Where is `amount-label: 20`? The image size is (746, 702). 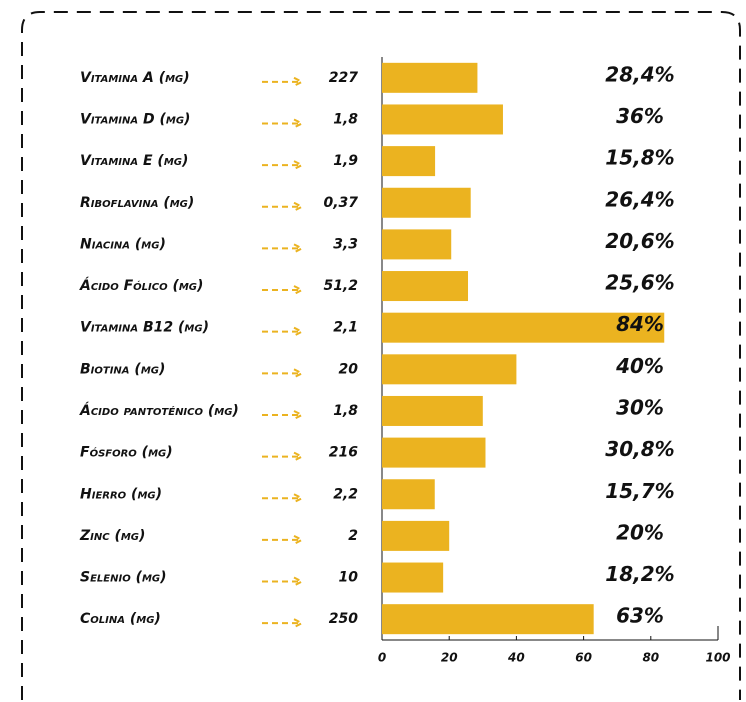 amount-label: 20 is located at coordinates (349, 369).